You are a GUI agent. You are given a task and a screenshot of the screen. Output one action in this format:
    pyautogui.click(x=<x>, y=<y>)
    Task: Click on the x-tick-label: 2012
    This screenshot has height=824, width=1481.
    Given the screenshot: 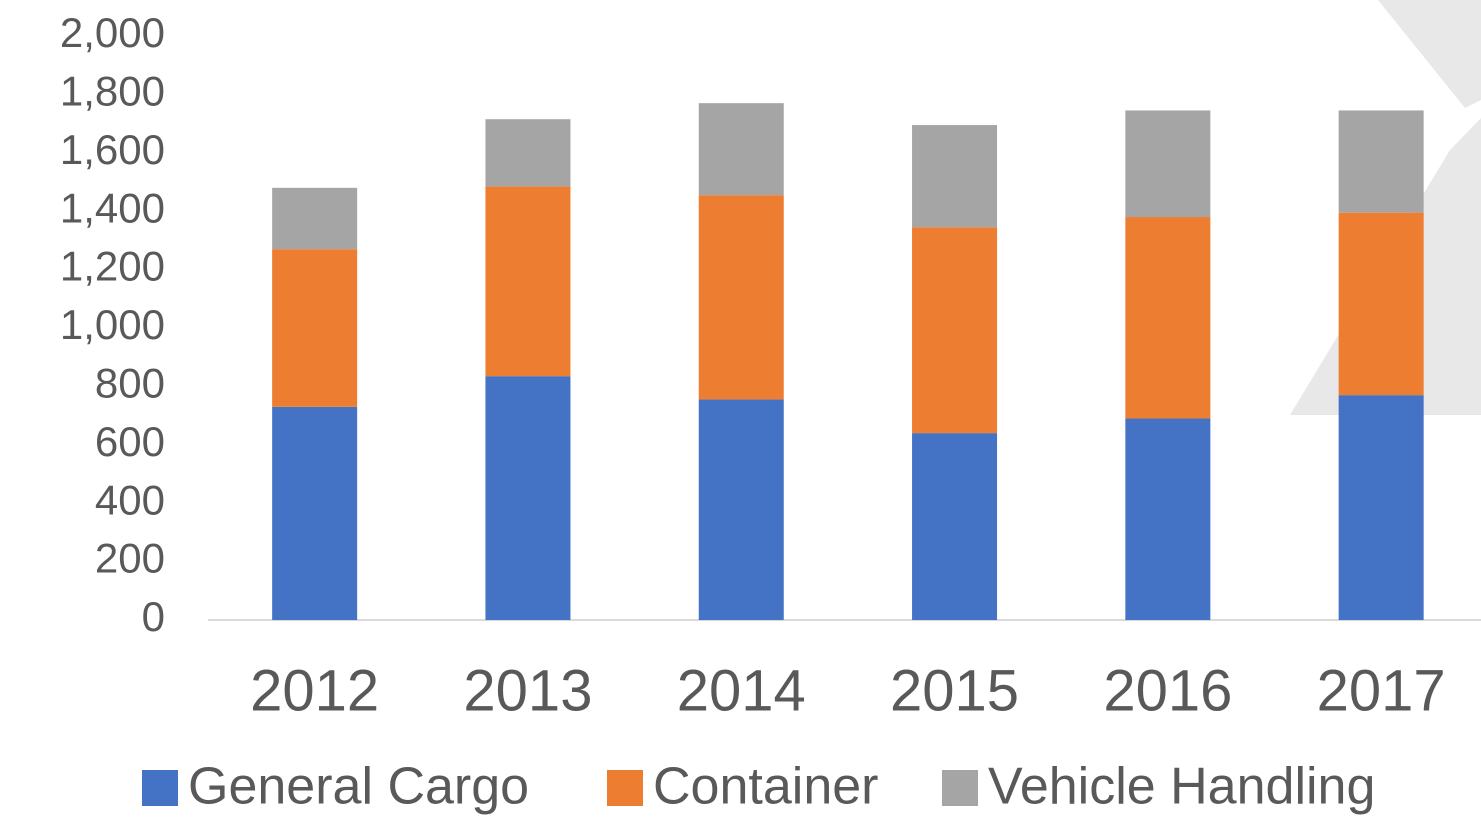 What is the action you would take?
    pyautogui.click(x=314, y=690)
    